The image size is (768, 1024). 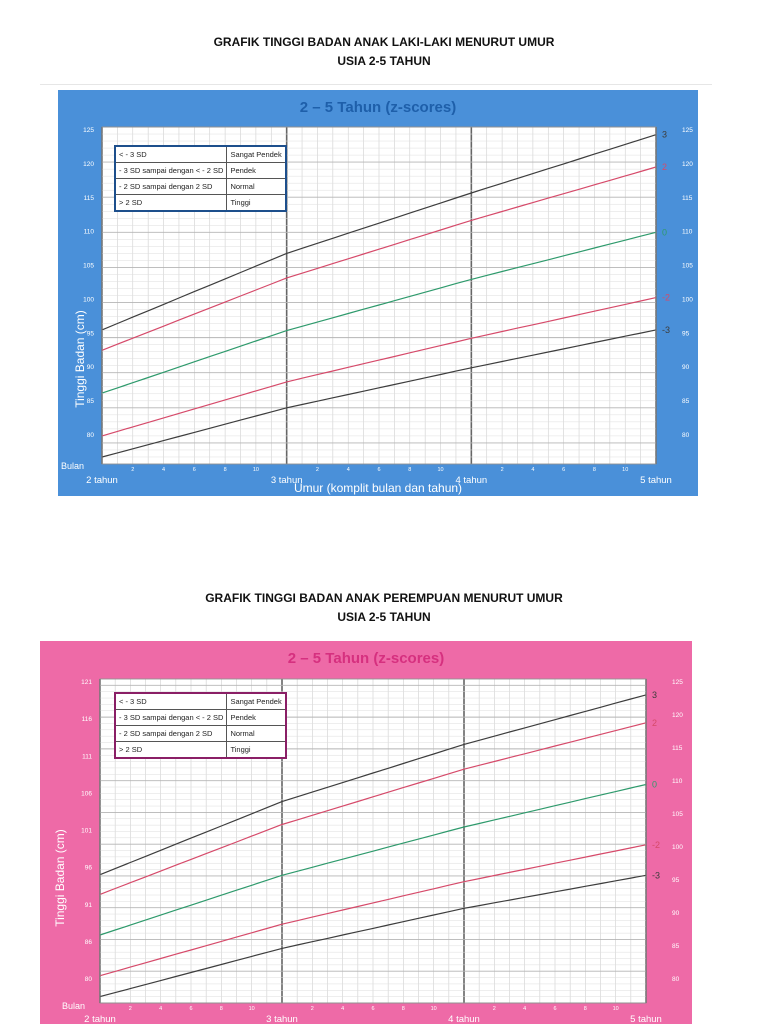 I want to click on y-tick-label: 121, so click(x=86, y=682).